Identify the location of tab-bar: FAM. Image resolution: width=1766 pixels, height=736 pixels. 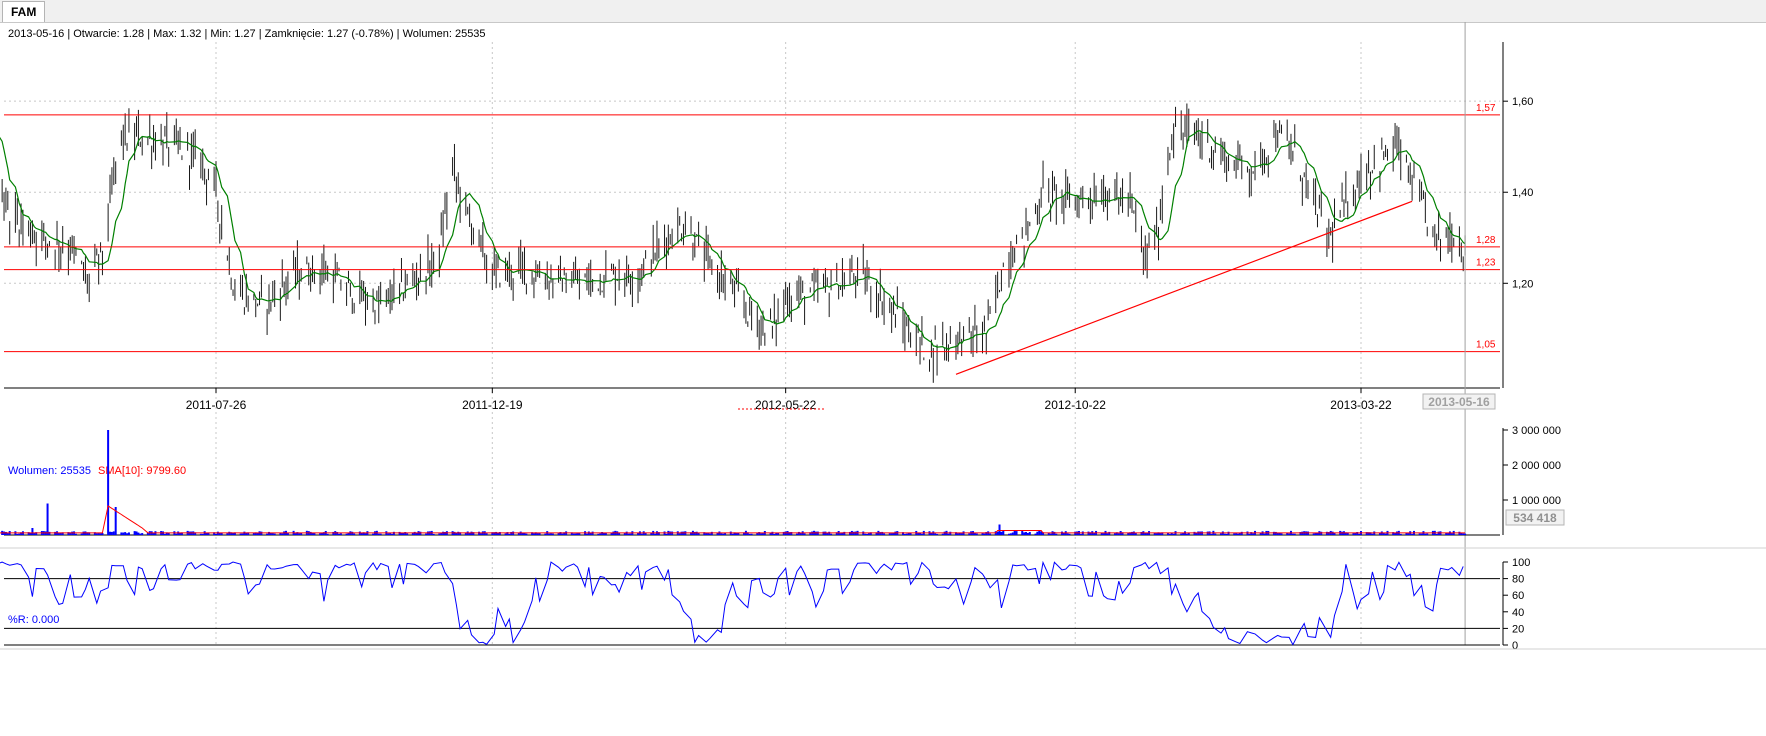
(883, 11).